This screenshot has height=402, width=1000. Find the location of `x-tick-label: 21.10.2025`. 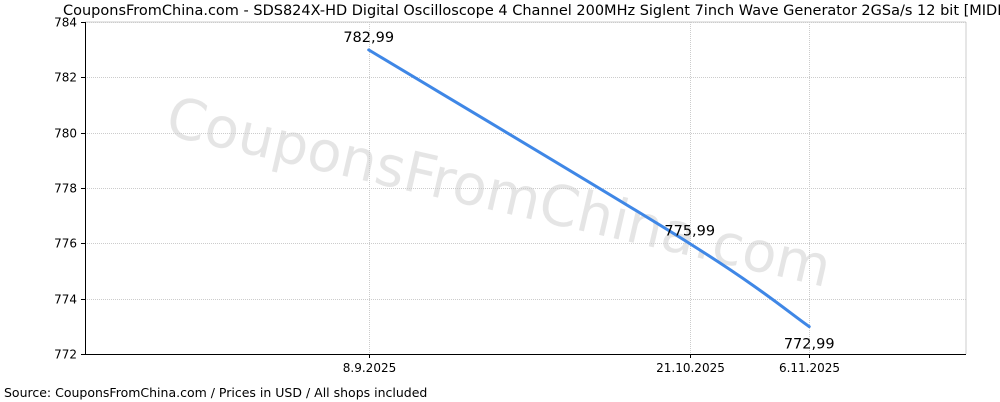

x-tick-label: 21.10.2025 is located at coordinates (690, 368).